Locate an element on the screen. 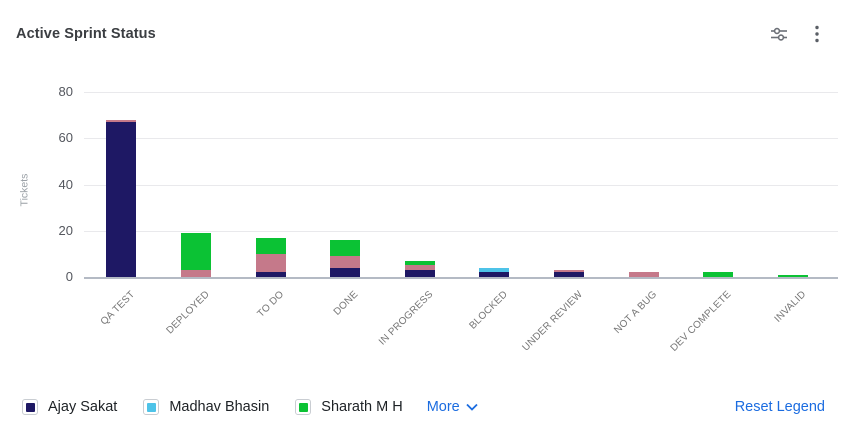  card-header: Active Sprint Status is located at coordinates (420, 26).